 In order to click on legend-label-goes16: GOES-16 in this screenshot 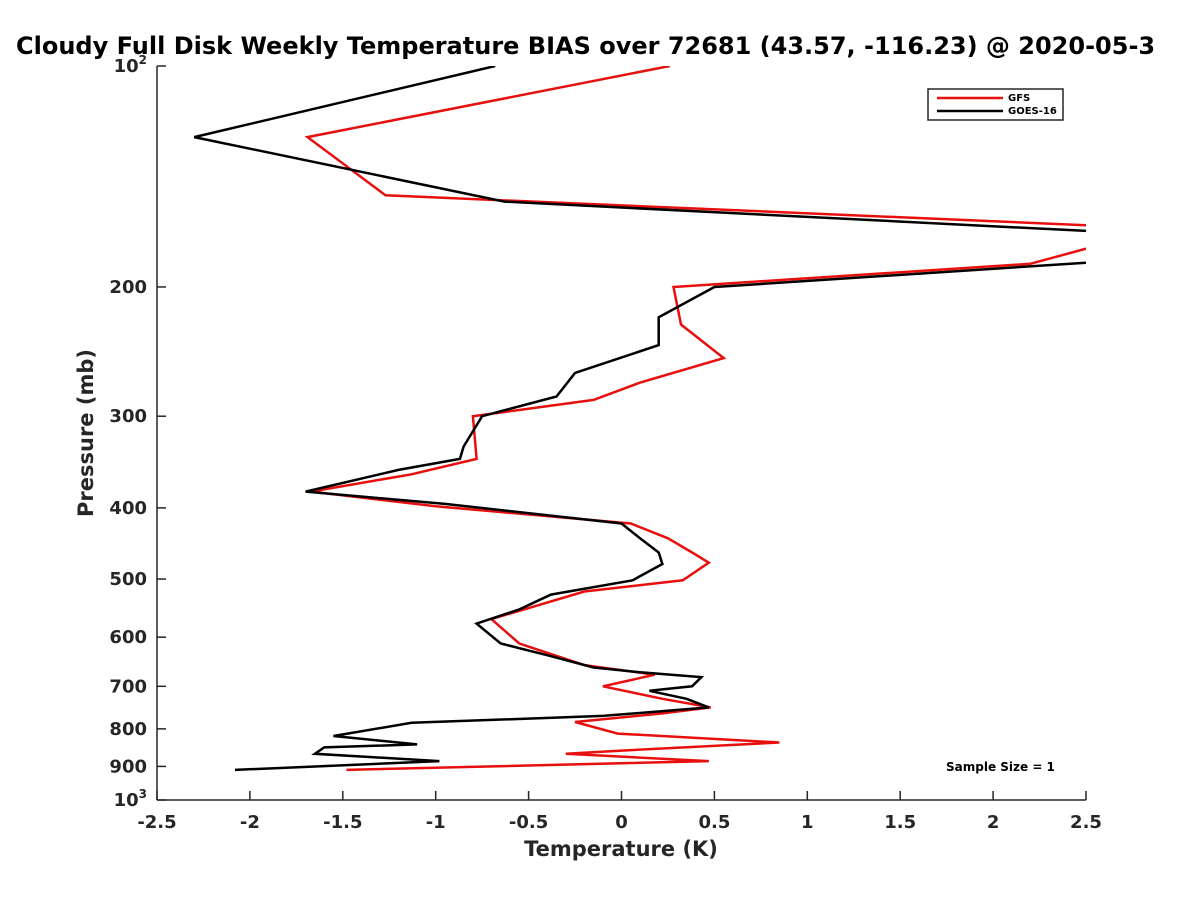, I will do `click(1032, 111)`.